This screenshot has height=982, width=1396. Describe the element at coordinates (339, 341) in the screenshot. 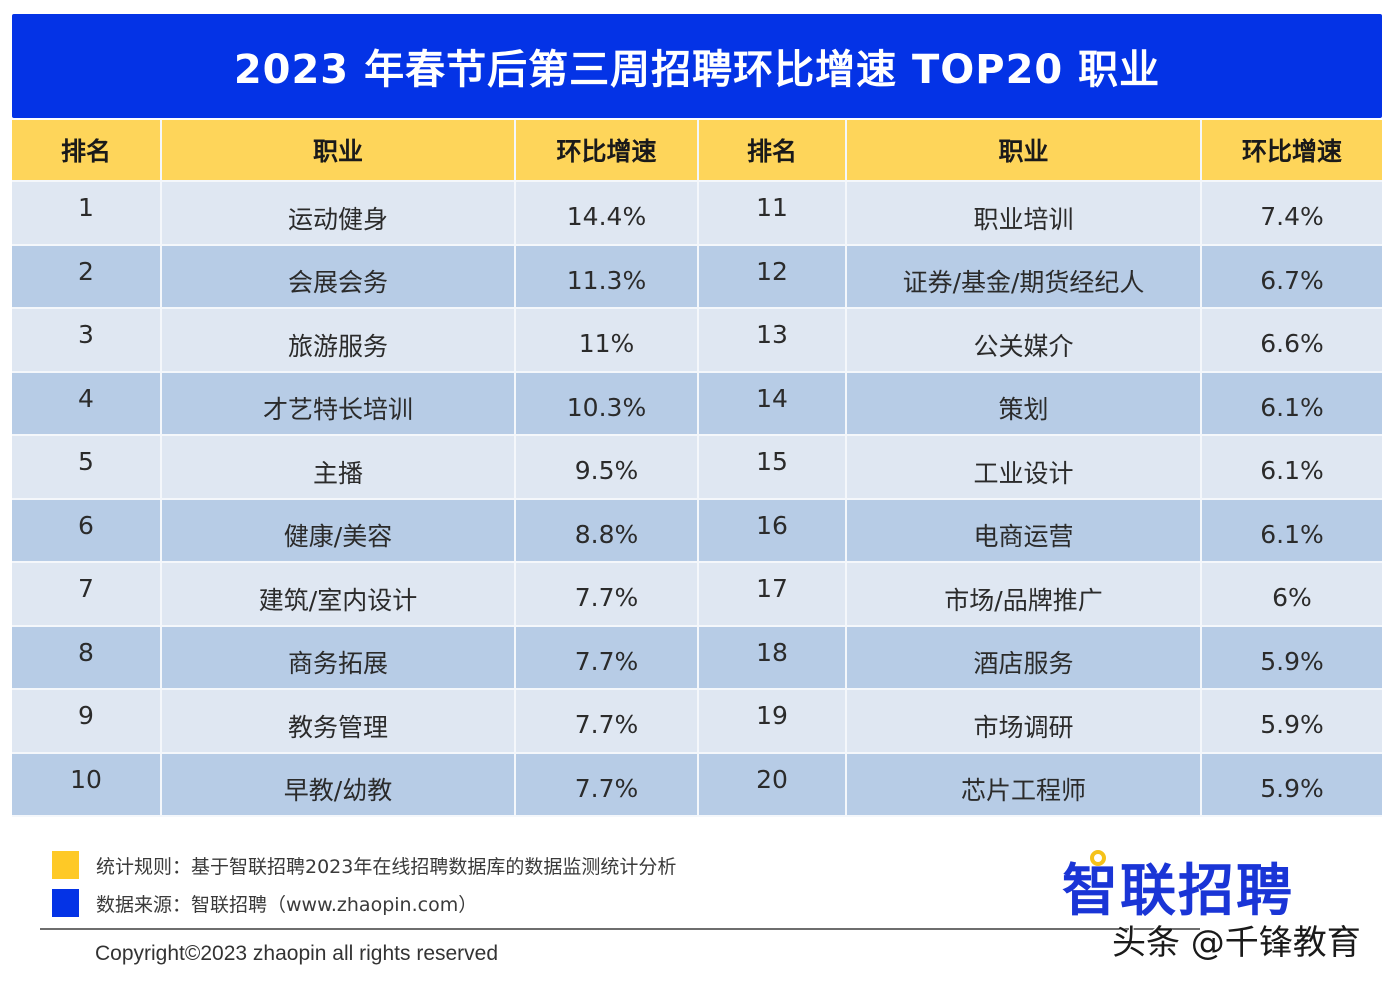

I see `job-cell: 旅游服务` at that location.